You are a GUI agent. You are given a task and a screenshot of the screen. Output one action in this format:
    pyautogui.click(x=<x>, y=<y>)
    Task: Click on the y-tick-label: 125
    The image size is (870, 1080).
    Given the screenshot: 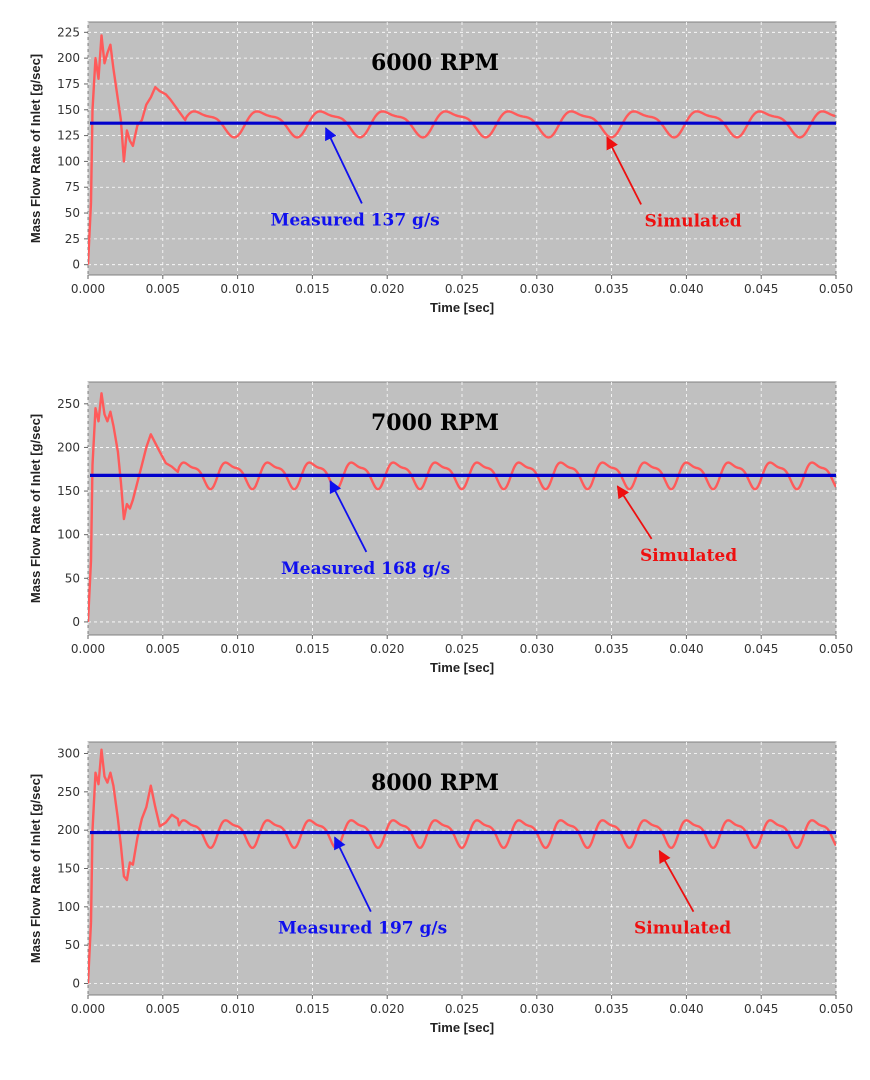 What is the action you would take?
    pyautogui.click(x=68, y=136)
    